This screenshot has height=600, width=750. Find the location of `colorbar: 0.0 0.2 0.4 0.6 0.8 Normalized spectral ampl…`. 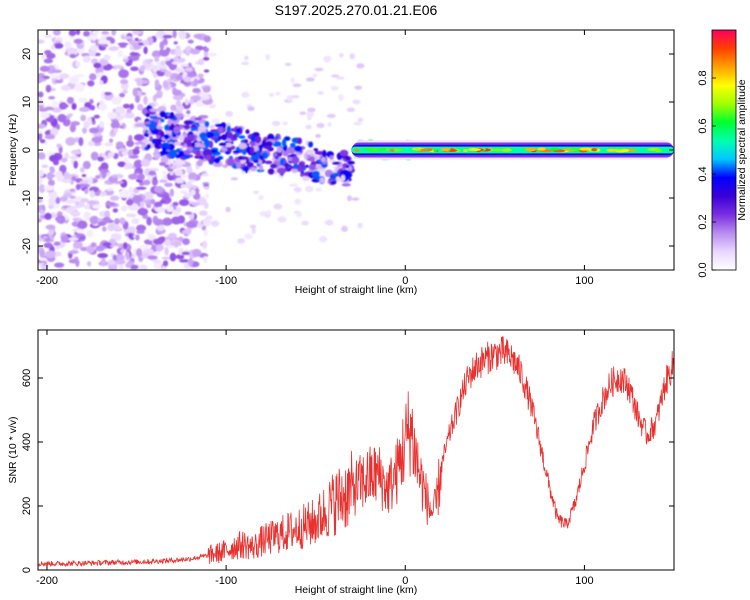

colorbar: 0.0 0.2 0.4 0.6 0.8 Normalized spectral ampl… is located at coordinates (722, 153).